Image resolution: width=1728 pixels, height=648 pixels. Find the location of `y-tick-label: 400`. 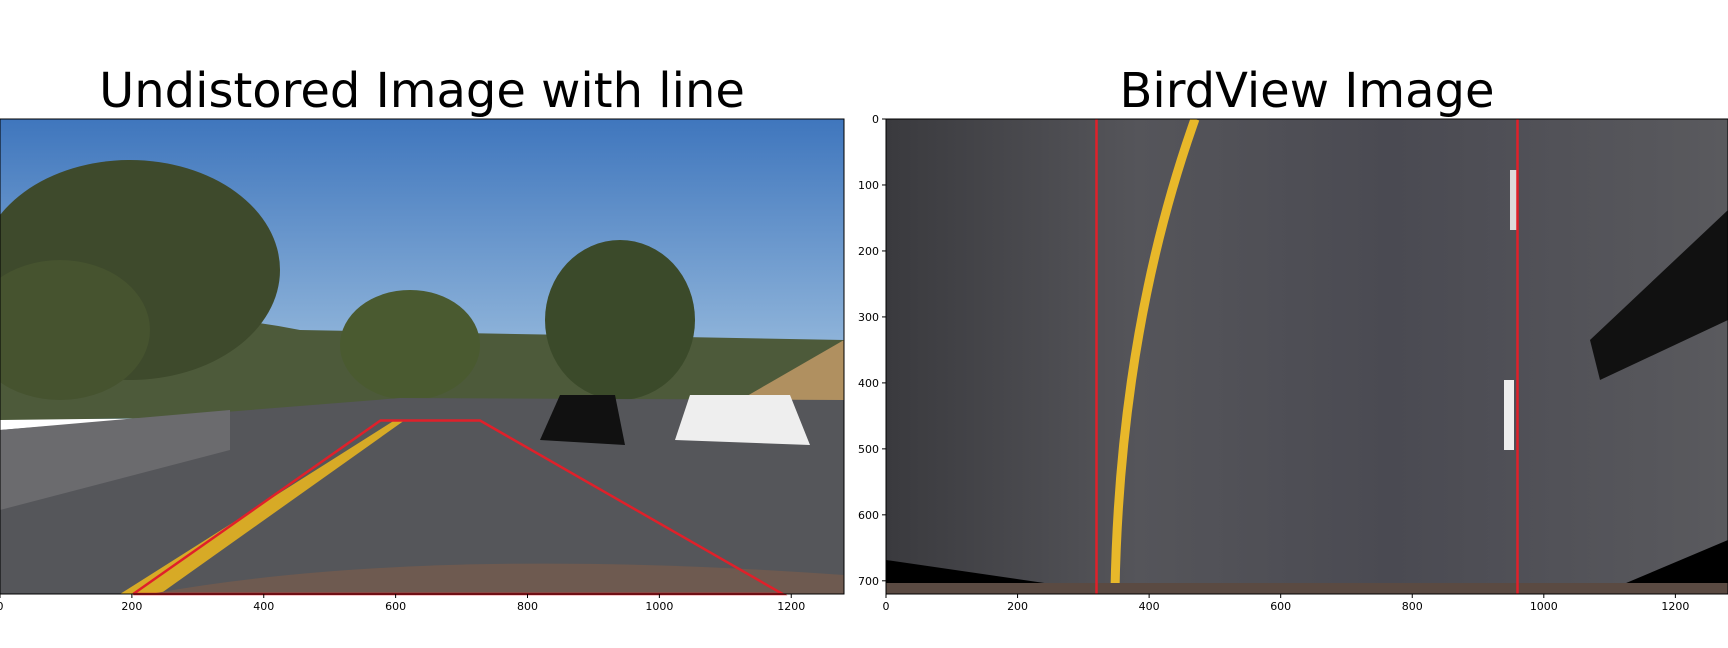

y-tick-label: 400 is located at coordinates (868, 383).